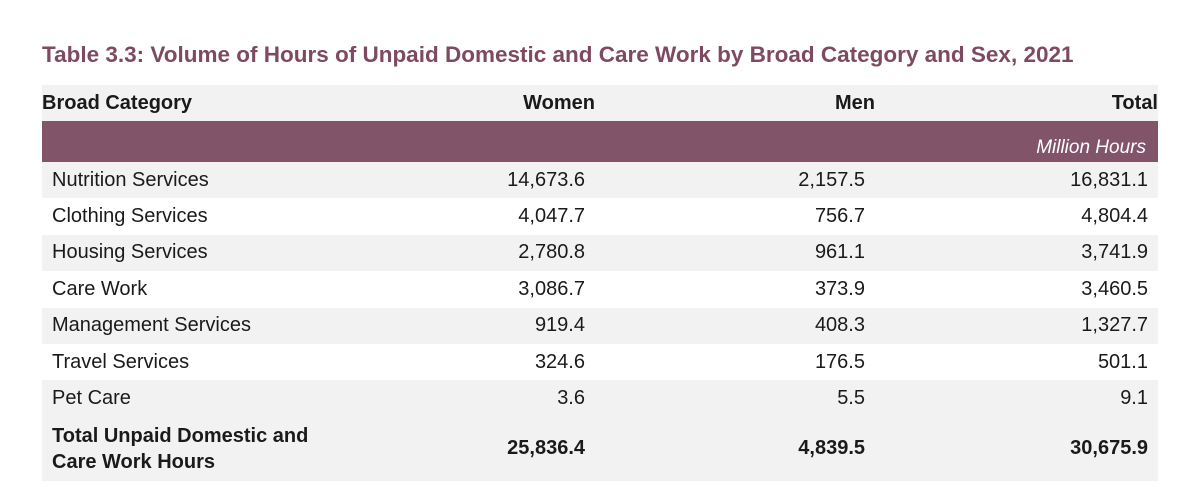 Image resolution: width=1200 pixels, height=504 pixels. I want to click on total-cell: 3,460.5, so click(1016, 289).